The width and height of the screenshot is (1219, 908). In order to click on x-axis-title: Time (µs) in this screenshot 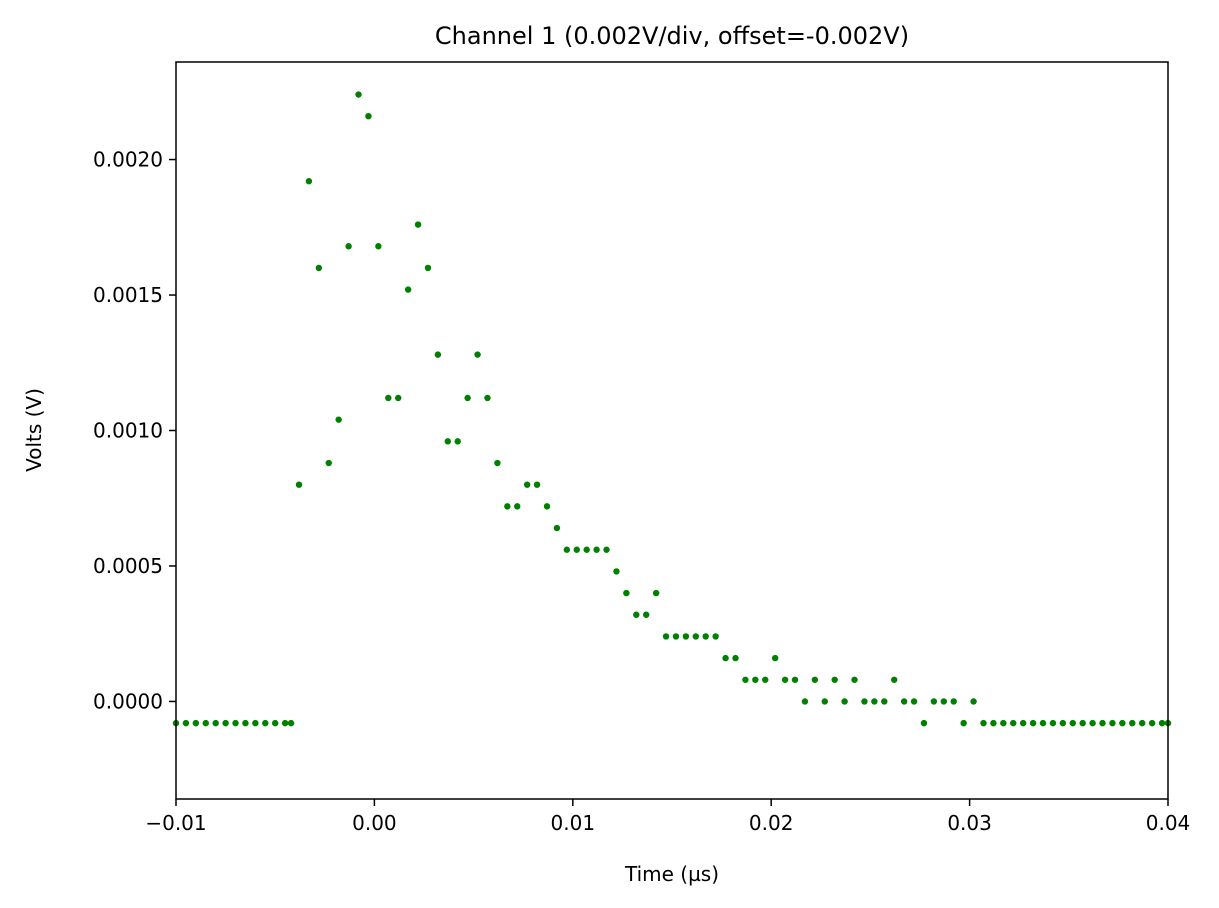, I will do `click(671, 874)`.